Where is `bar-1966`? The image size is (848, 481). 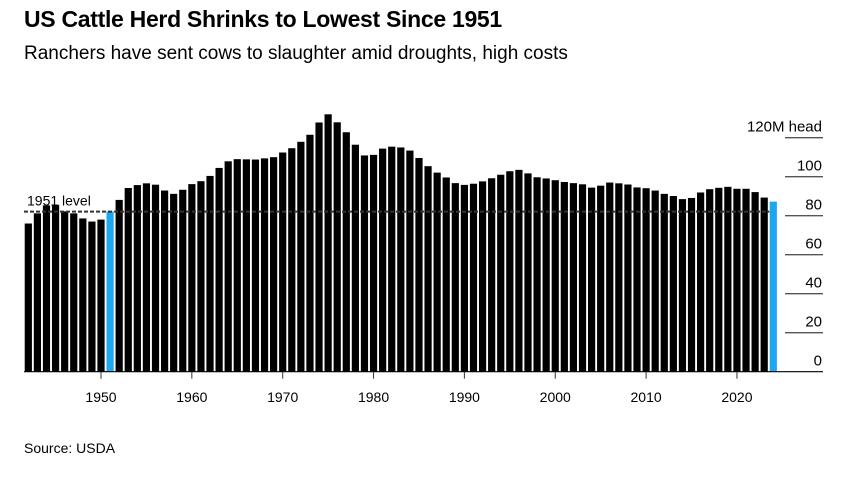 bar-1966 is located at coordinates (246, 265).